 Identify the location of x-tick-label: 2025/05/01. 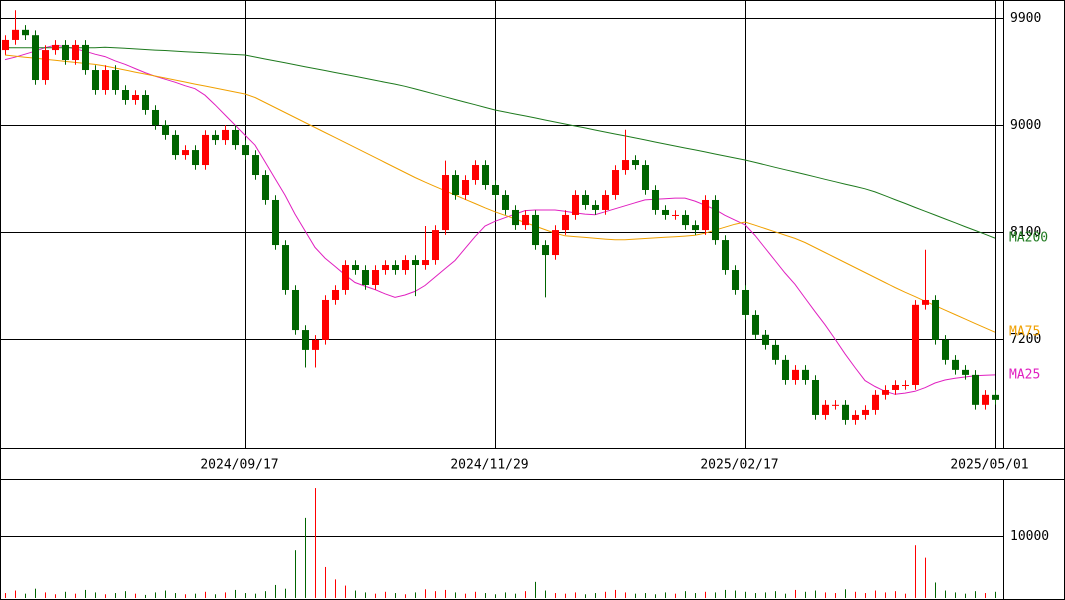
(989, 465).